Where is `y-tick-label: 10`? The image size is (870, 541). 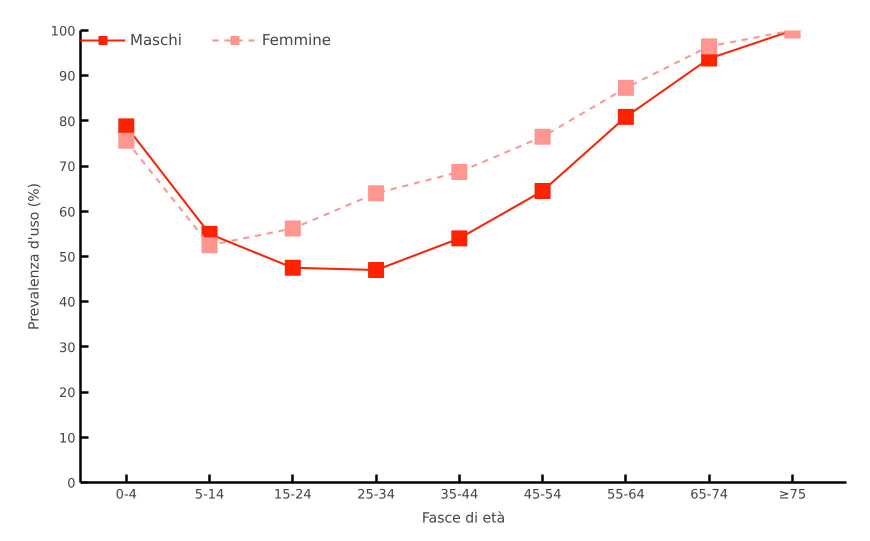
y-tick-label: 10 is located at coordinates (67, 438).